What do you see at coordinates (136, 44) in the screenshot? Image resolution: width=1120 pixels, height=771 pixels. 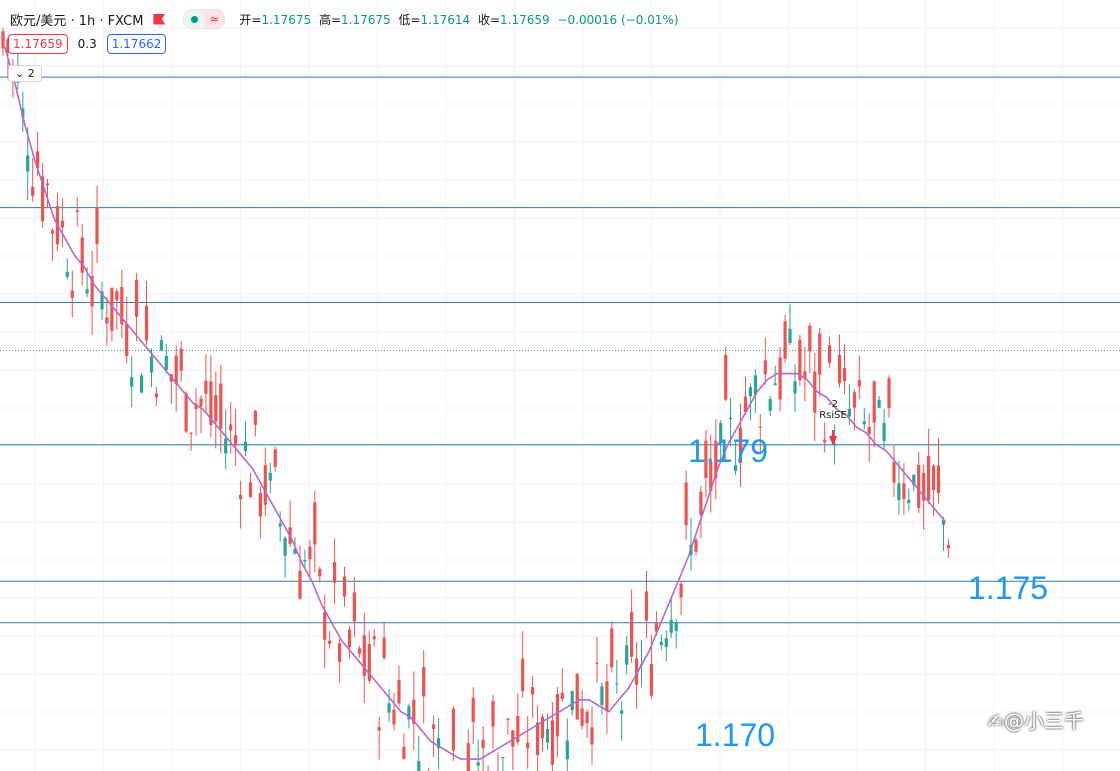 I see `buy-price-button: 1.17662` at bounding box center [136, 44].